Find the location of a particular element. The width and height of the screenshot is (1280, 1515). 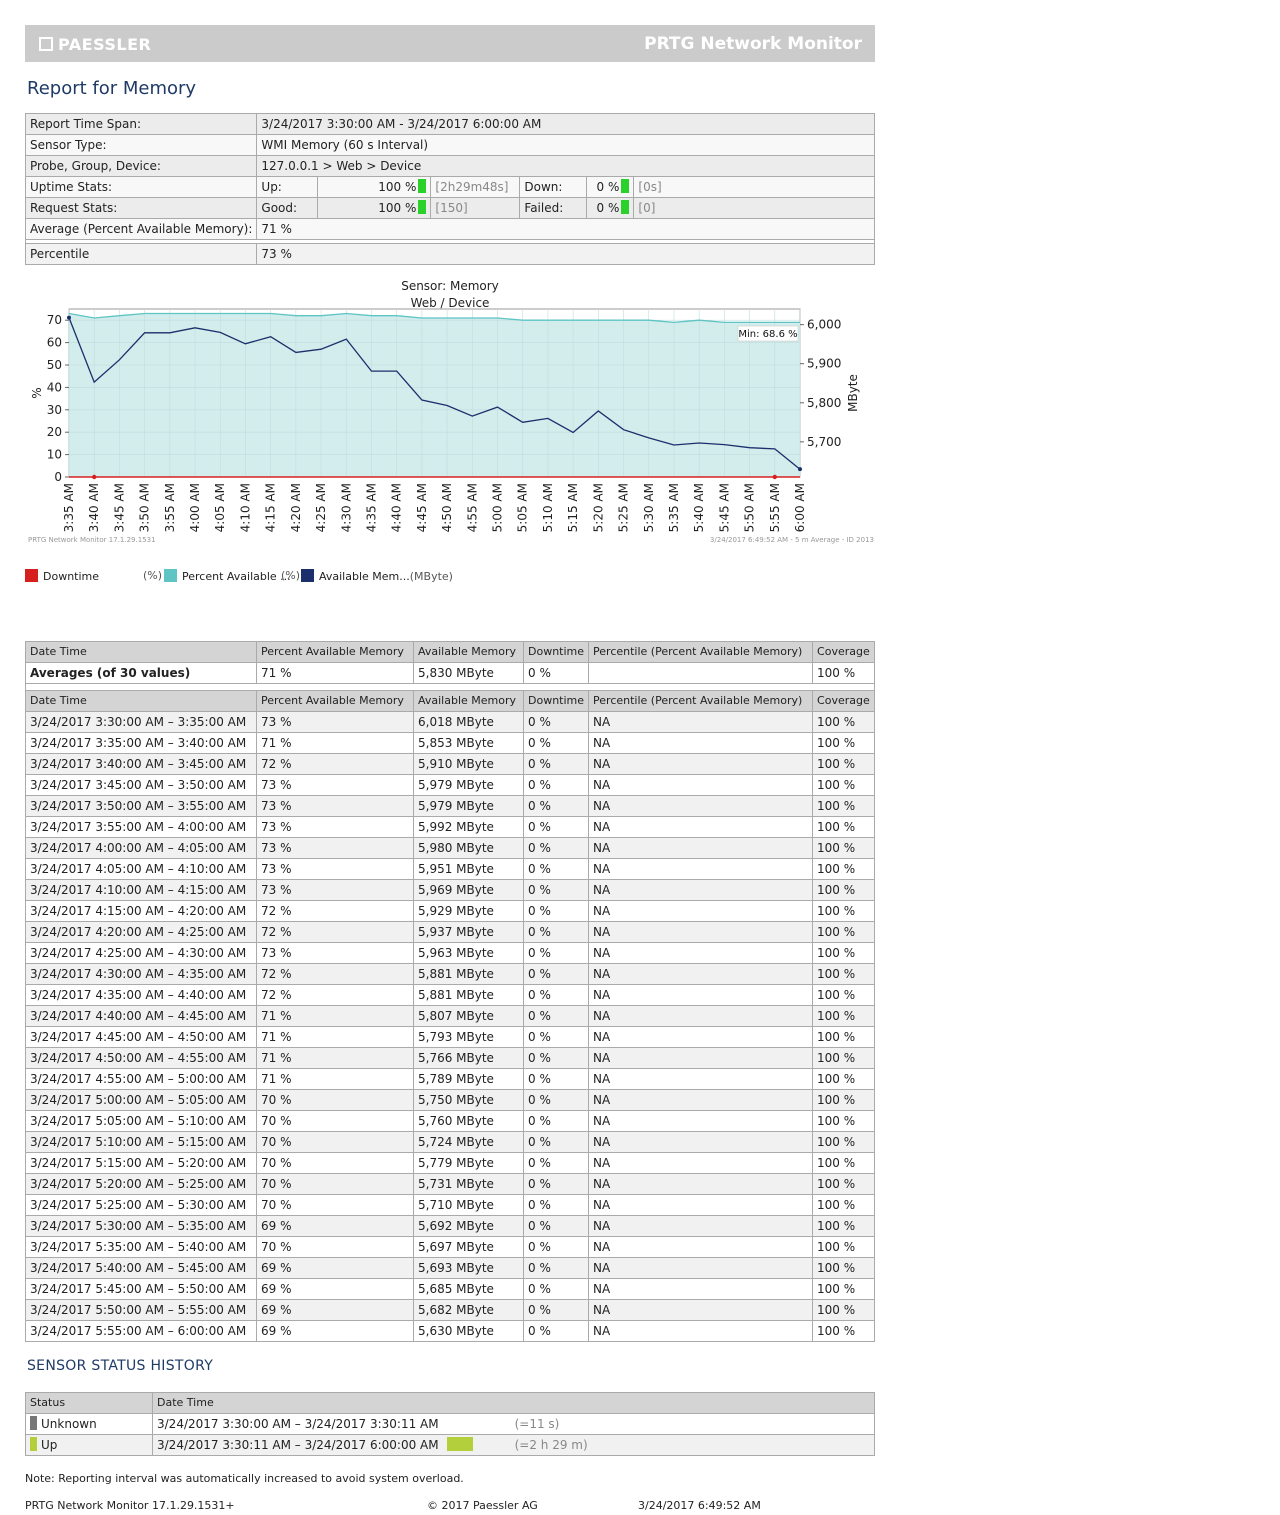

chart-footer-left: PRTG Network Monitor 17.1.29.1531 is located at coordinates (92, 540).